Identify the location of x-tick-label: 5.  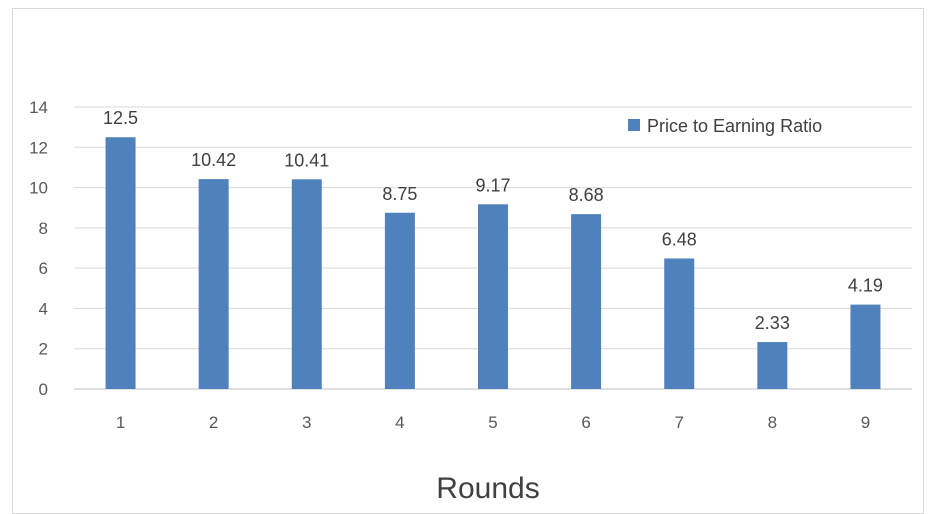
(492, 422).